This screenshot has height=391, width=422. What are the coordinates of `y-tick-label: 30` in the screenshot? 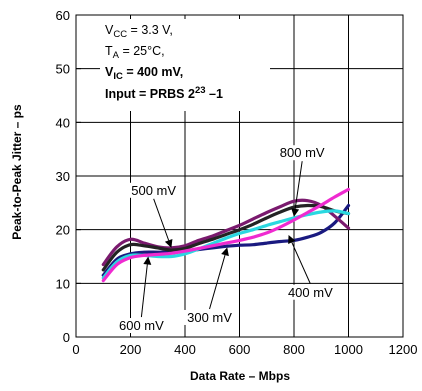 It's located at (63, 176).